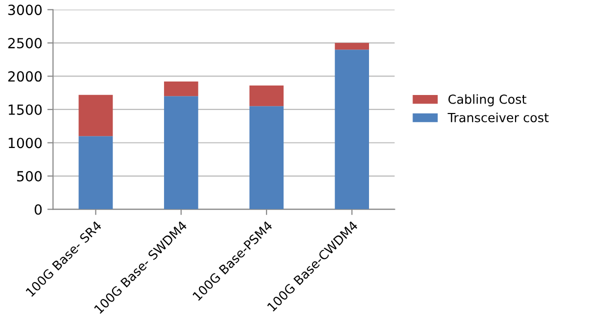 The width and height of the screenshot is (589, 322). What do you see at coordinates (38, 209) in the screenshot?
I see `y-tick-label: 0` at bounding box center [38, 209].